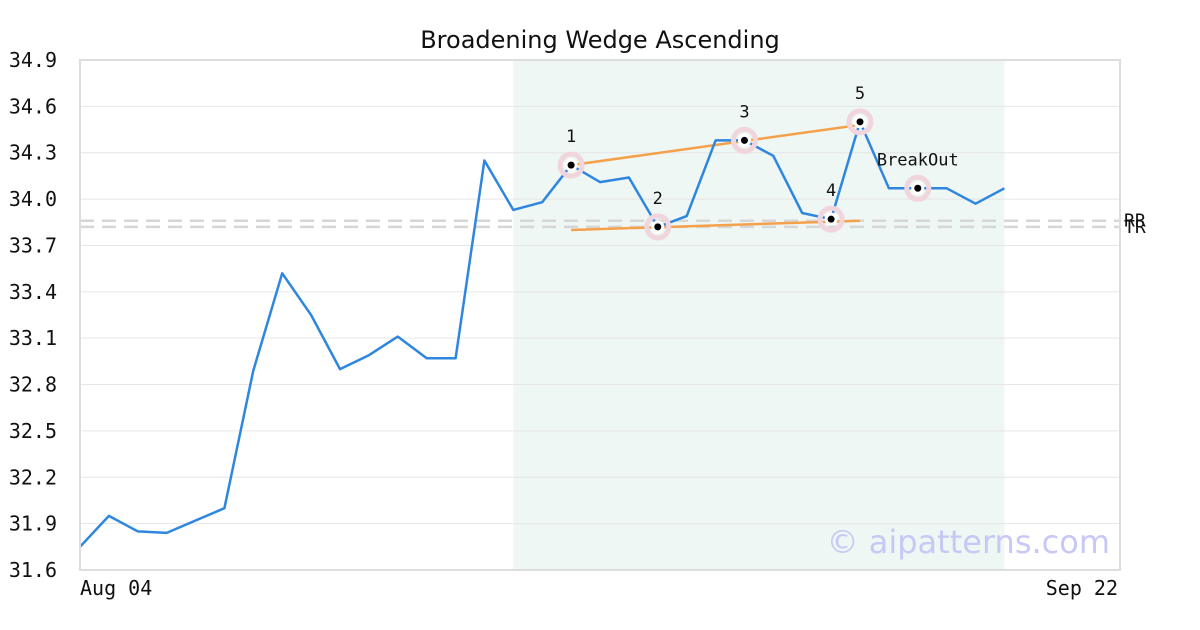 This screenshot has width=1200, height=630. I want to click on x-tick-label: Aug 04, so click(116, 588).